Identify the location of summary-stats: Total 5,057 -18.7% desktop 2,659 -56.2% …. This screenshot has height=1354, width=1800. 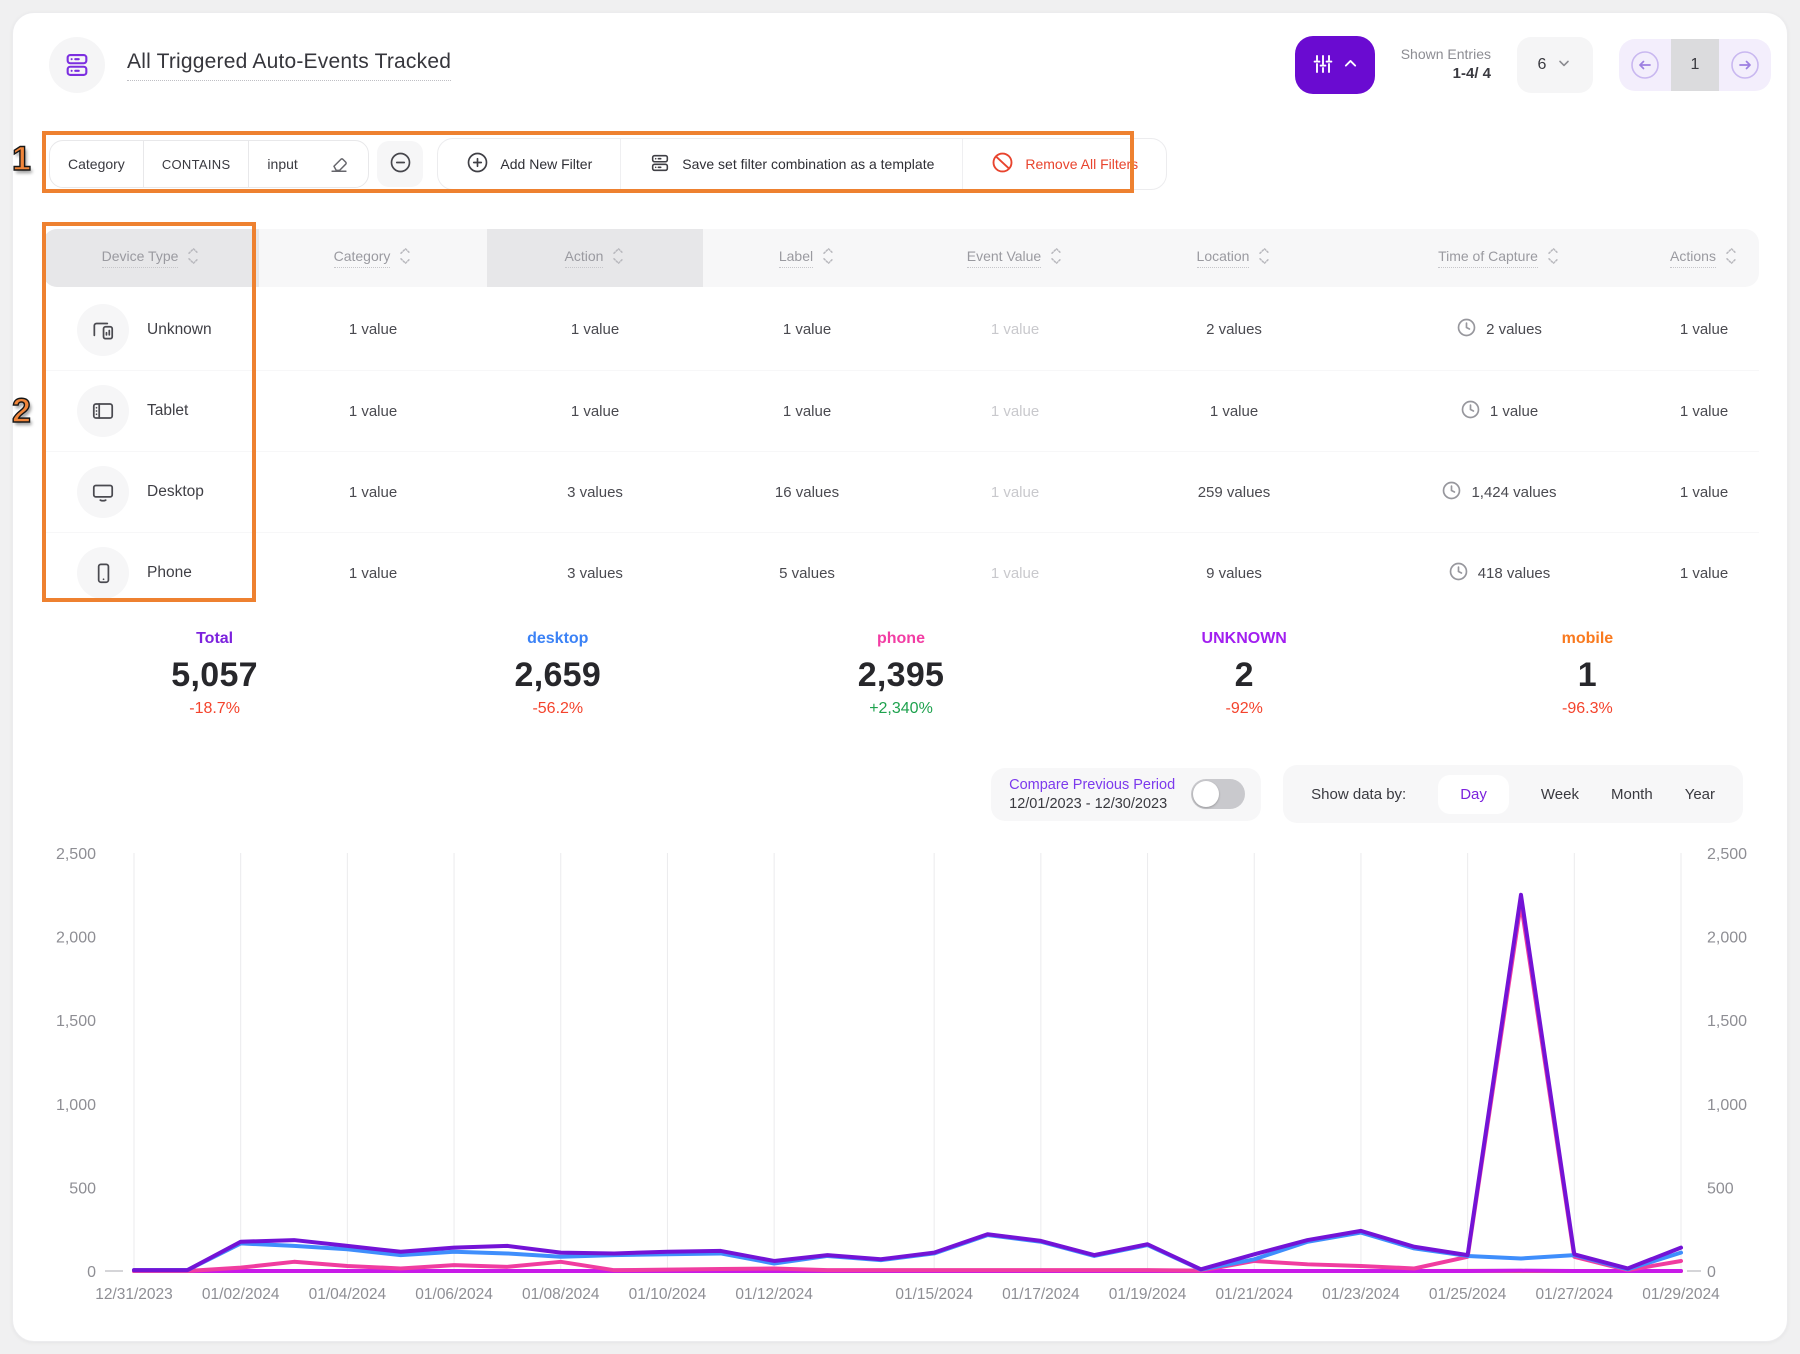
(901, 674).